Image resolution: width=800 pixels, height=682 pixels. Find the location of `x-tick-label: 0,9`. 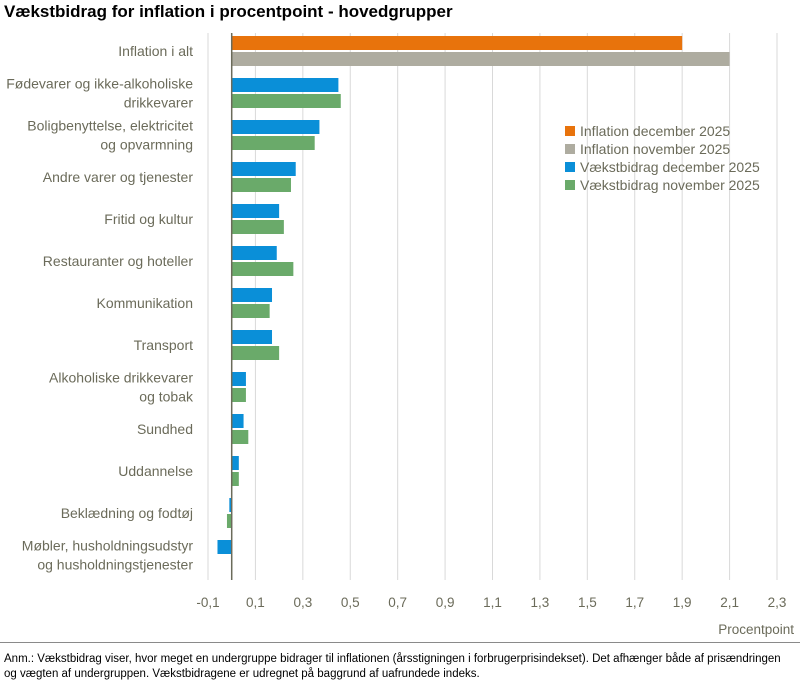

x-tick-label: 0,9 is located at coordinates (445, 602).